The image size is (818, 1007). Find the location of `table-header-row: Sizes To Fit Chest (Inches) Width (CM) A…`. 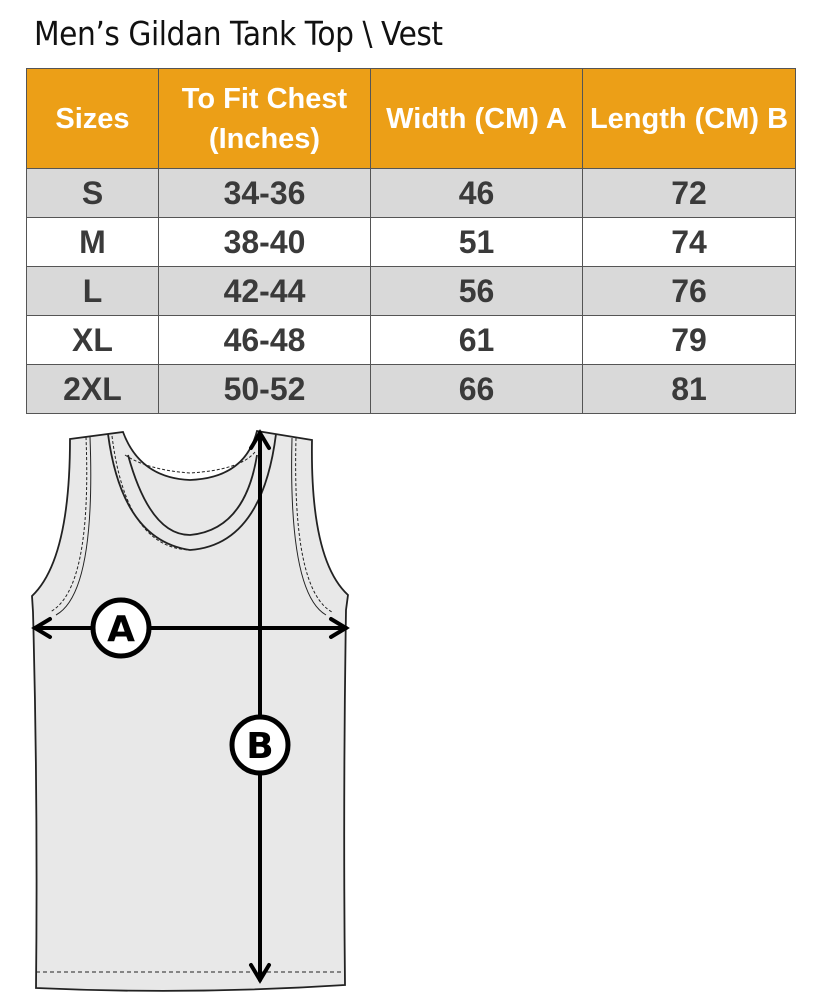

table-header-row: Sizes To Fit Chest (Inches) Width (CM) A… is located at coordinates (411, 118).